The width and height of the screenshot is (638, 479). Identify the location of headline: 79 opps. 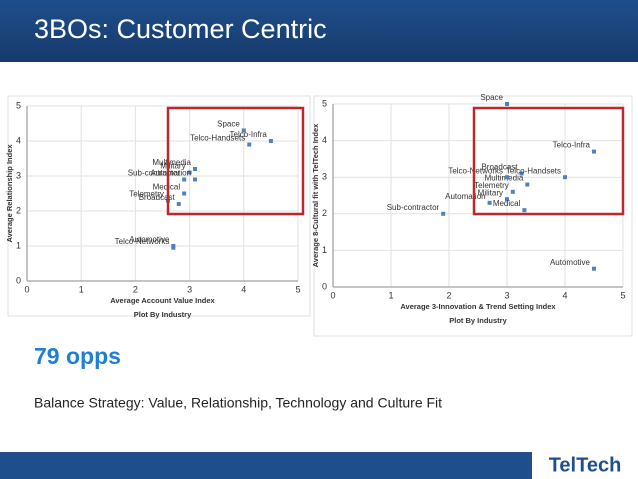
(77, 356).